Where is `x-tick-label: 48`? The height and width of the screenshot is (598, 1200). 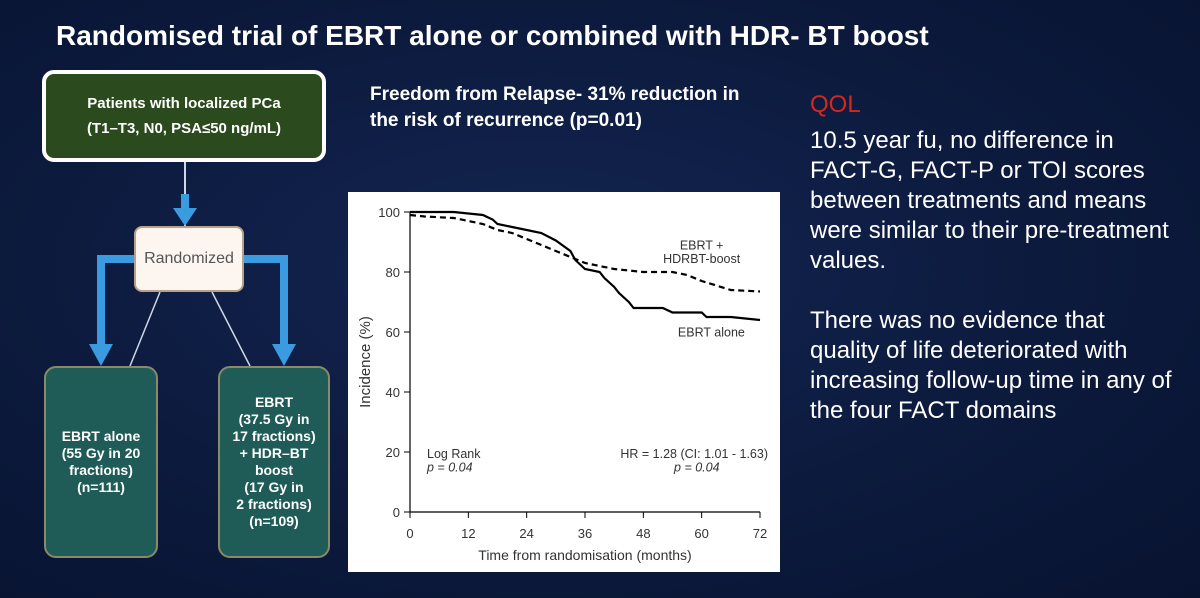 x-tick-label: 48 is located at coordinates (643, 533).